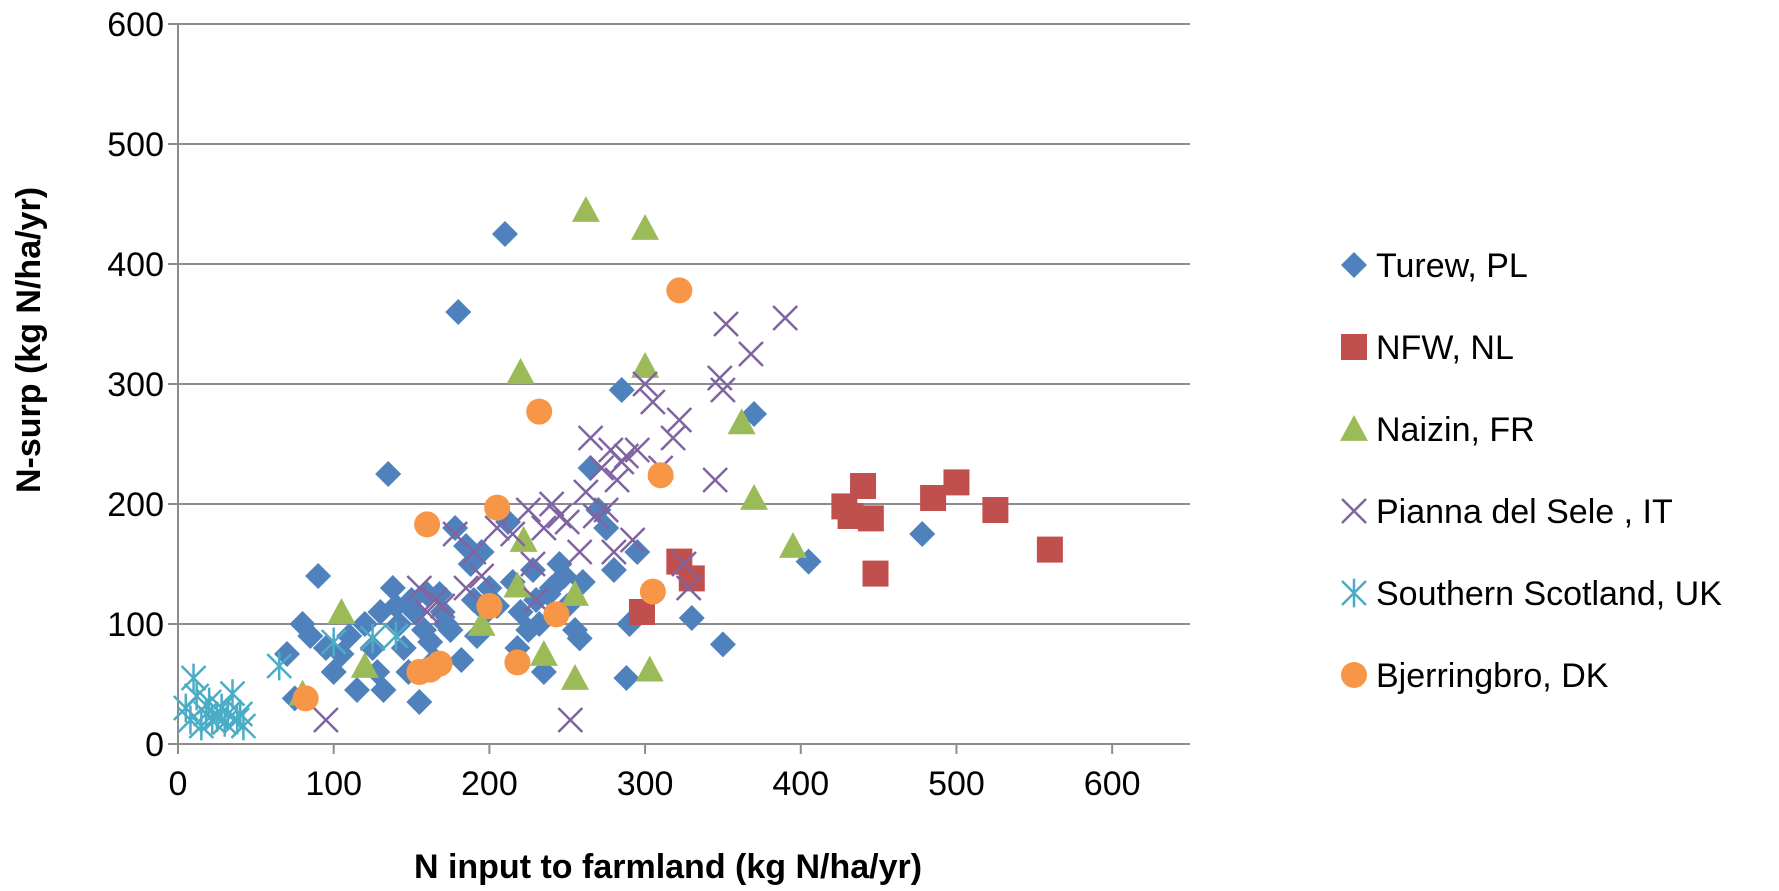 The width and height of the screenshot is (1779, 891). What do you see at coordinates (1549, 594) in the screenshot?
I see `legend-label: Southern Scotland, UK` at bounding box center [1549, 594].